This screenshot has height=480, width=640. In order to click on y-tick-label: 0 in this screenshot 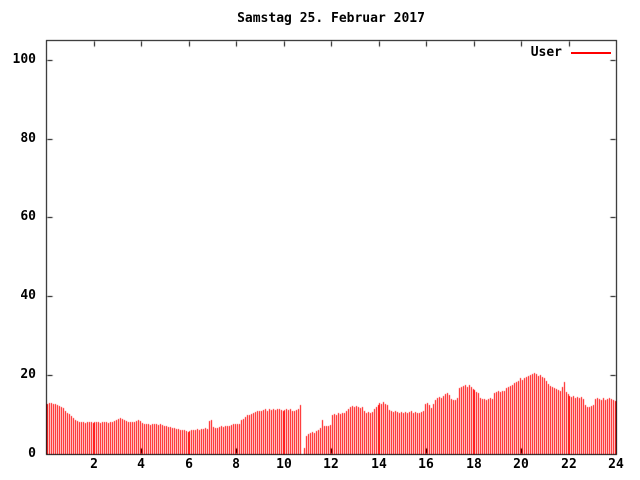, I will do `click(32, 453)`.